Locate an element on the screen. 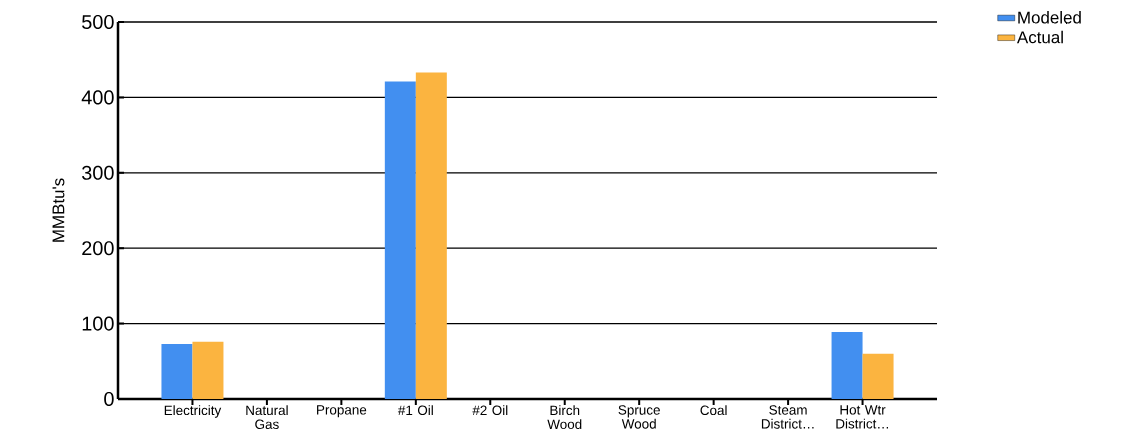 This screenshot has height=441, width=1137. x-tick-label: Spruce Wood is located at coordinates (639, 417).